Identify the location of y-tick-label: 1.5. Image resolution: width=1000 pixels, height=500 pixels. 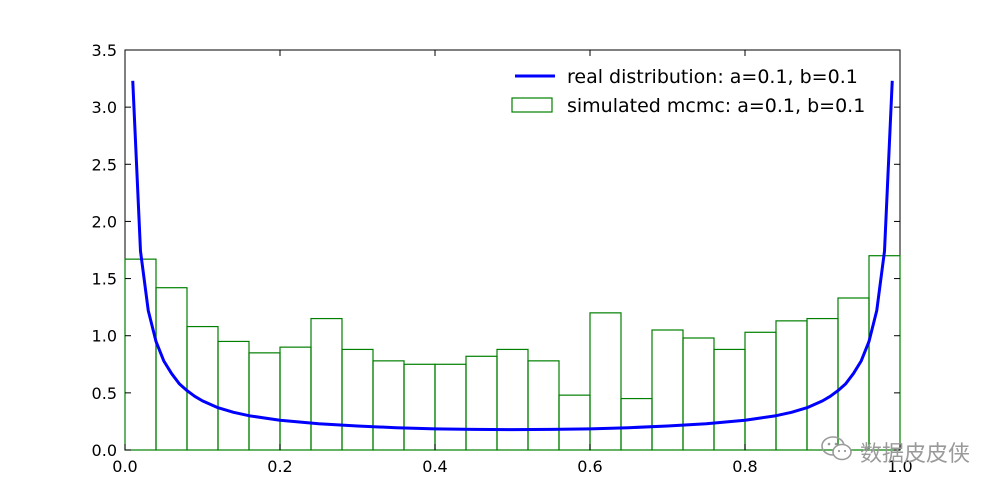
(104, 279).